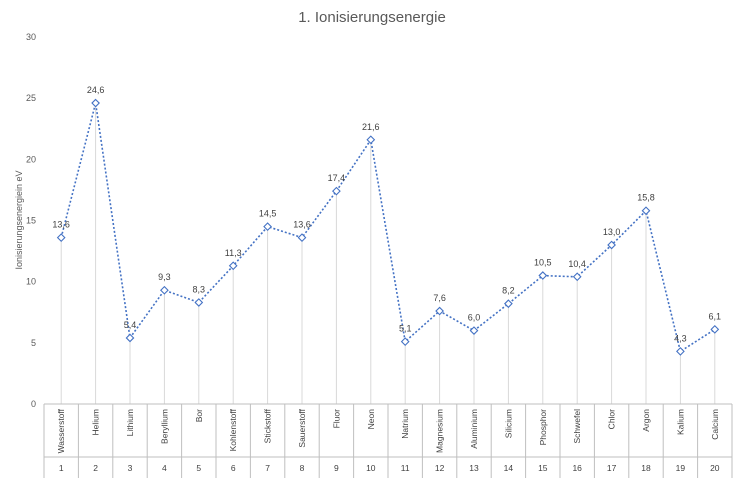 This screenshot has height=480, width=744. What do you see at coordinates (474, 318) in the screenshot?
I see `data-label: 6,0` at bounding box center [474, 318].